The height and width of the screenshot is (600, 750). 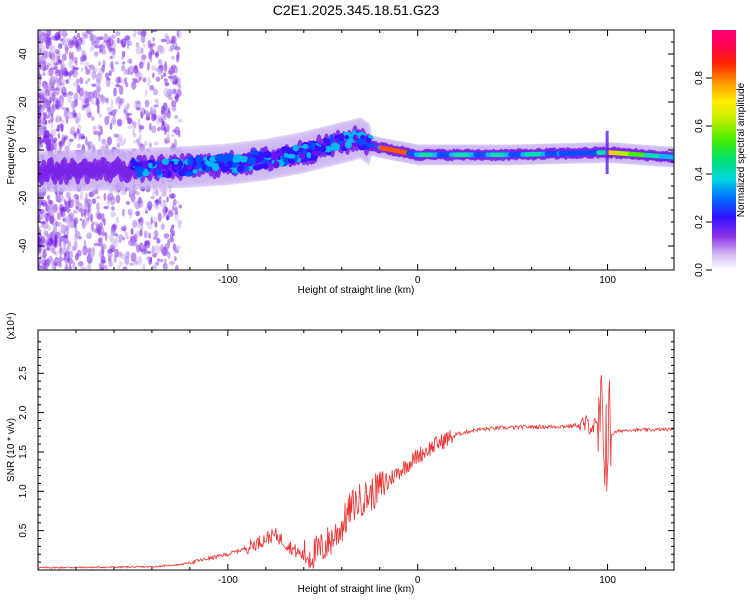 I want to click on colorbar-tick-label: 0.4, so click(x=699, y=174).